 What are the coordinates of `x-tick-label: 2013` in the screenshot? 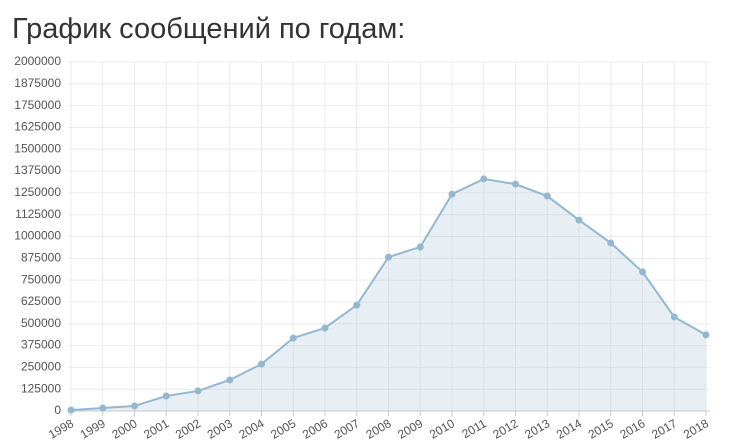 It's located at (537, 429).